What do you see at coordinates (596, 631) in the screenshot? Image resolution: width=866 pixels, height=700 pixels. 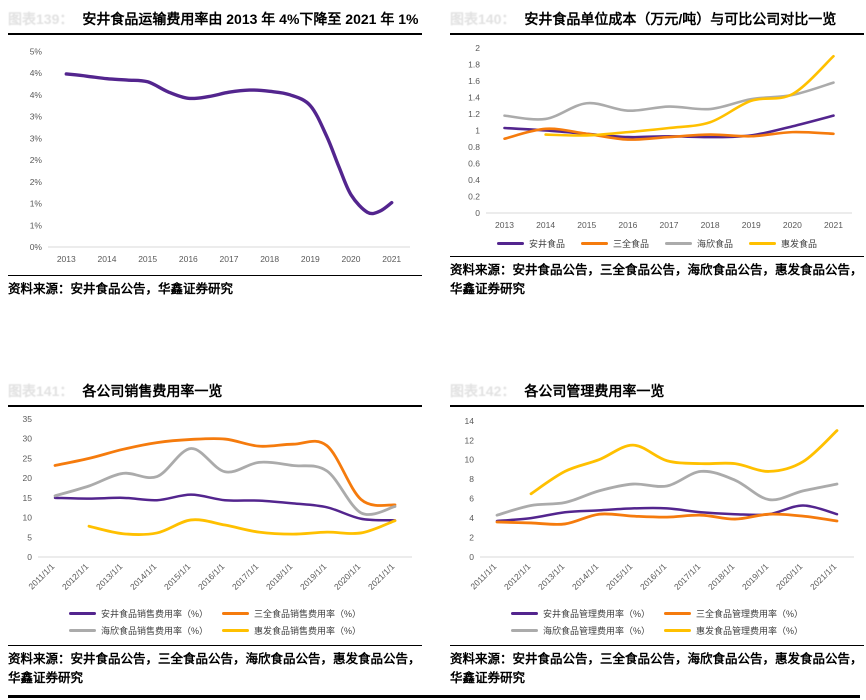 I see `legend-label: 海欣食品管理费用率（%）` at bounding box center [596, 631].